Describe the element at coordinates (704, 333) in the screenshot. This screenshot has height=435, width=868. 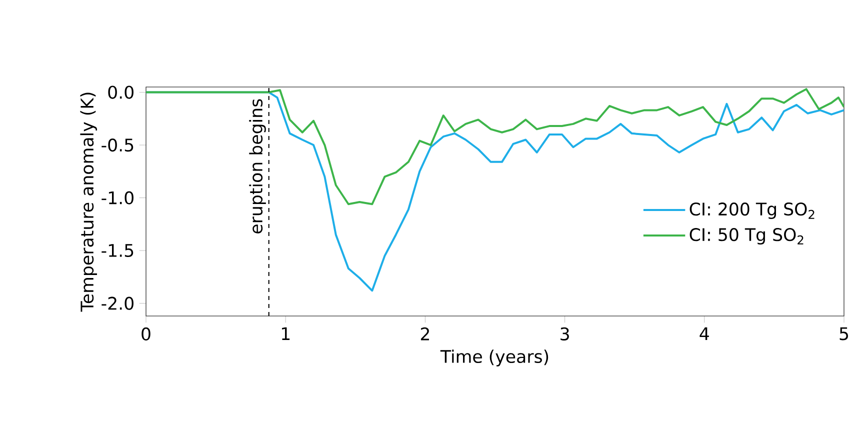
I see `x-tick-label: 4` at that location.